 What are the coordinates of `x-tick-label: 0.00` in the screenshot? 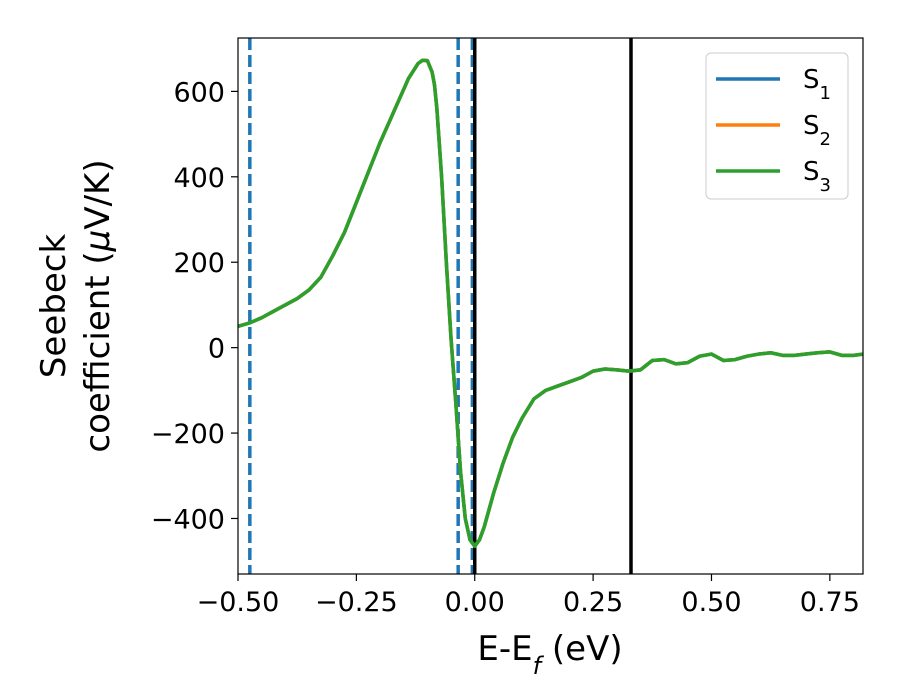 It's located at (475, 602).